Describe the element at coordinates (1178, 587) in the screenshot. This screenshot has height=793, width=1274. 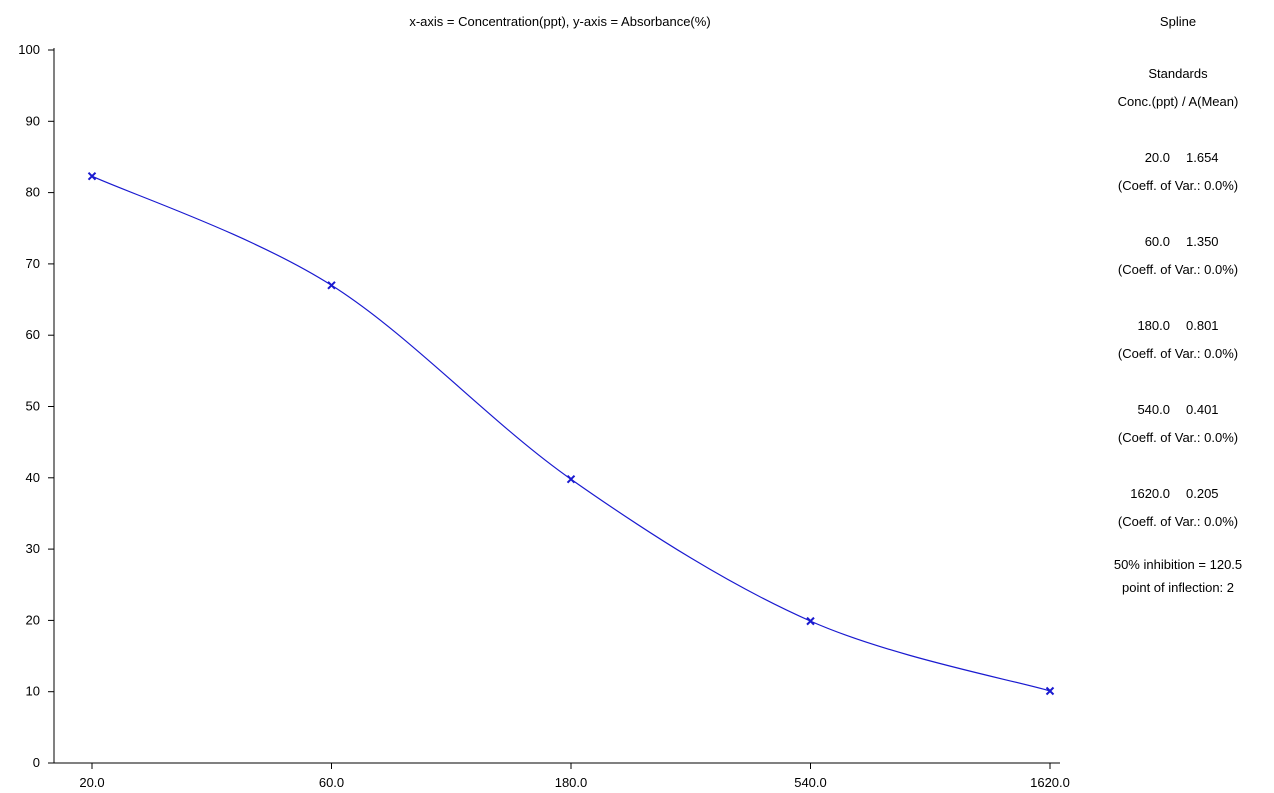
I see `inflection-result: point of inflection: 2` at that location.